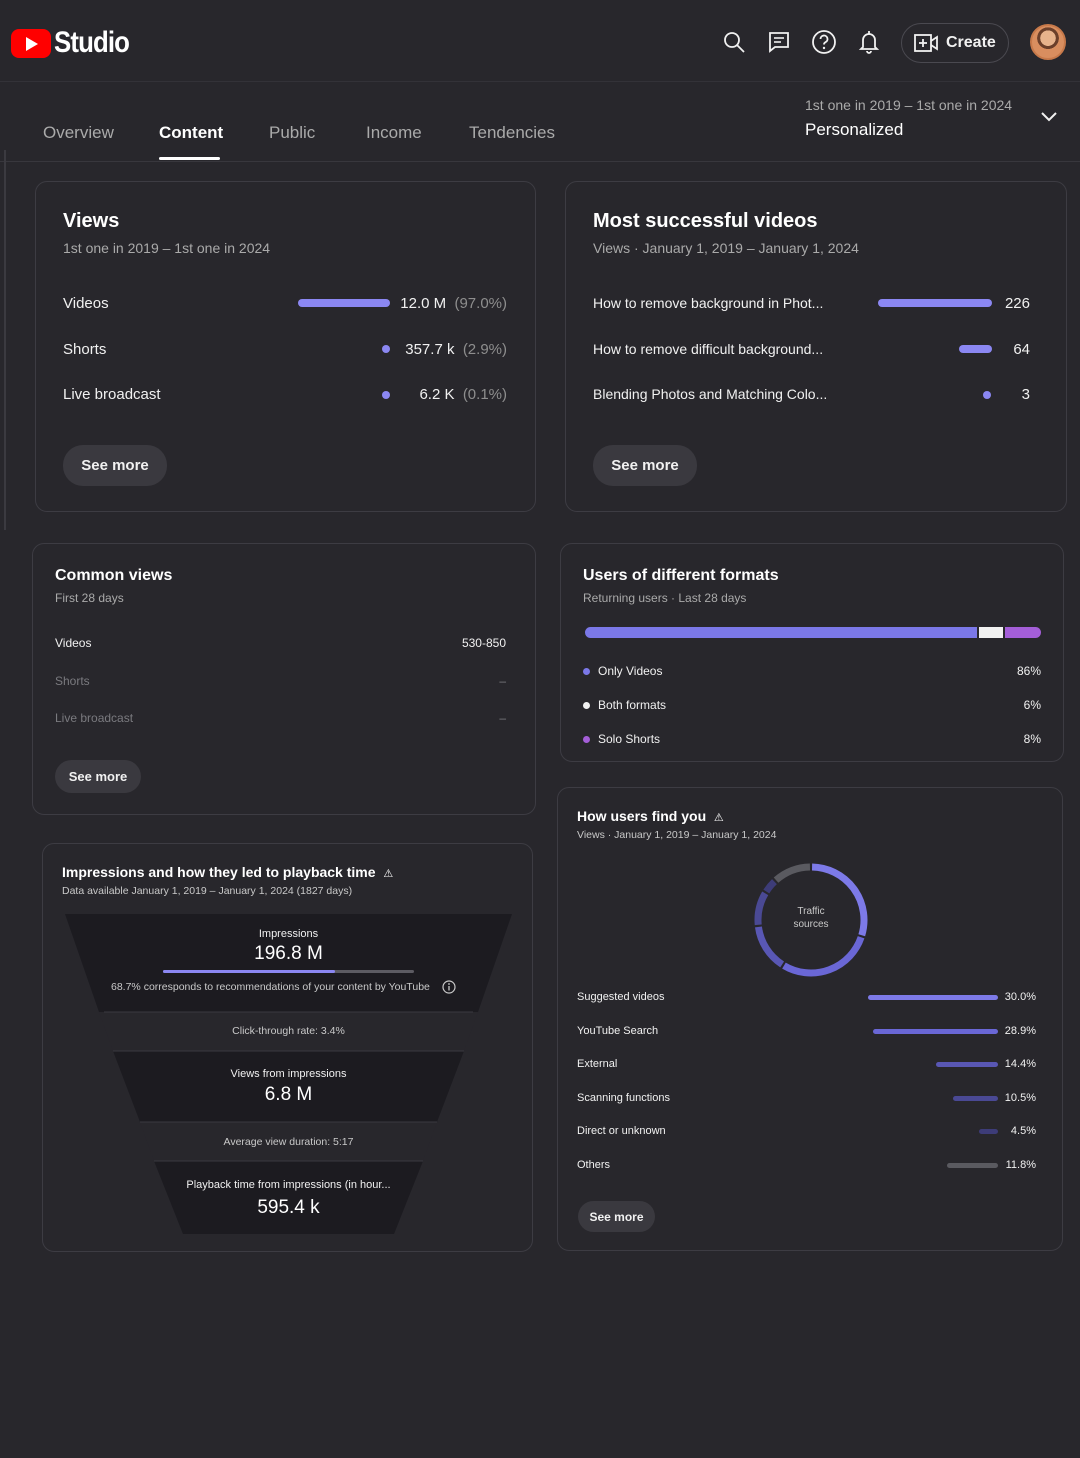 The width and height of the screenshot is (1080, 1458). Describe the element at coordinates (512, 132) in the screenshot. I see `tab-tendencies: Tendencies` at that location.